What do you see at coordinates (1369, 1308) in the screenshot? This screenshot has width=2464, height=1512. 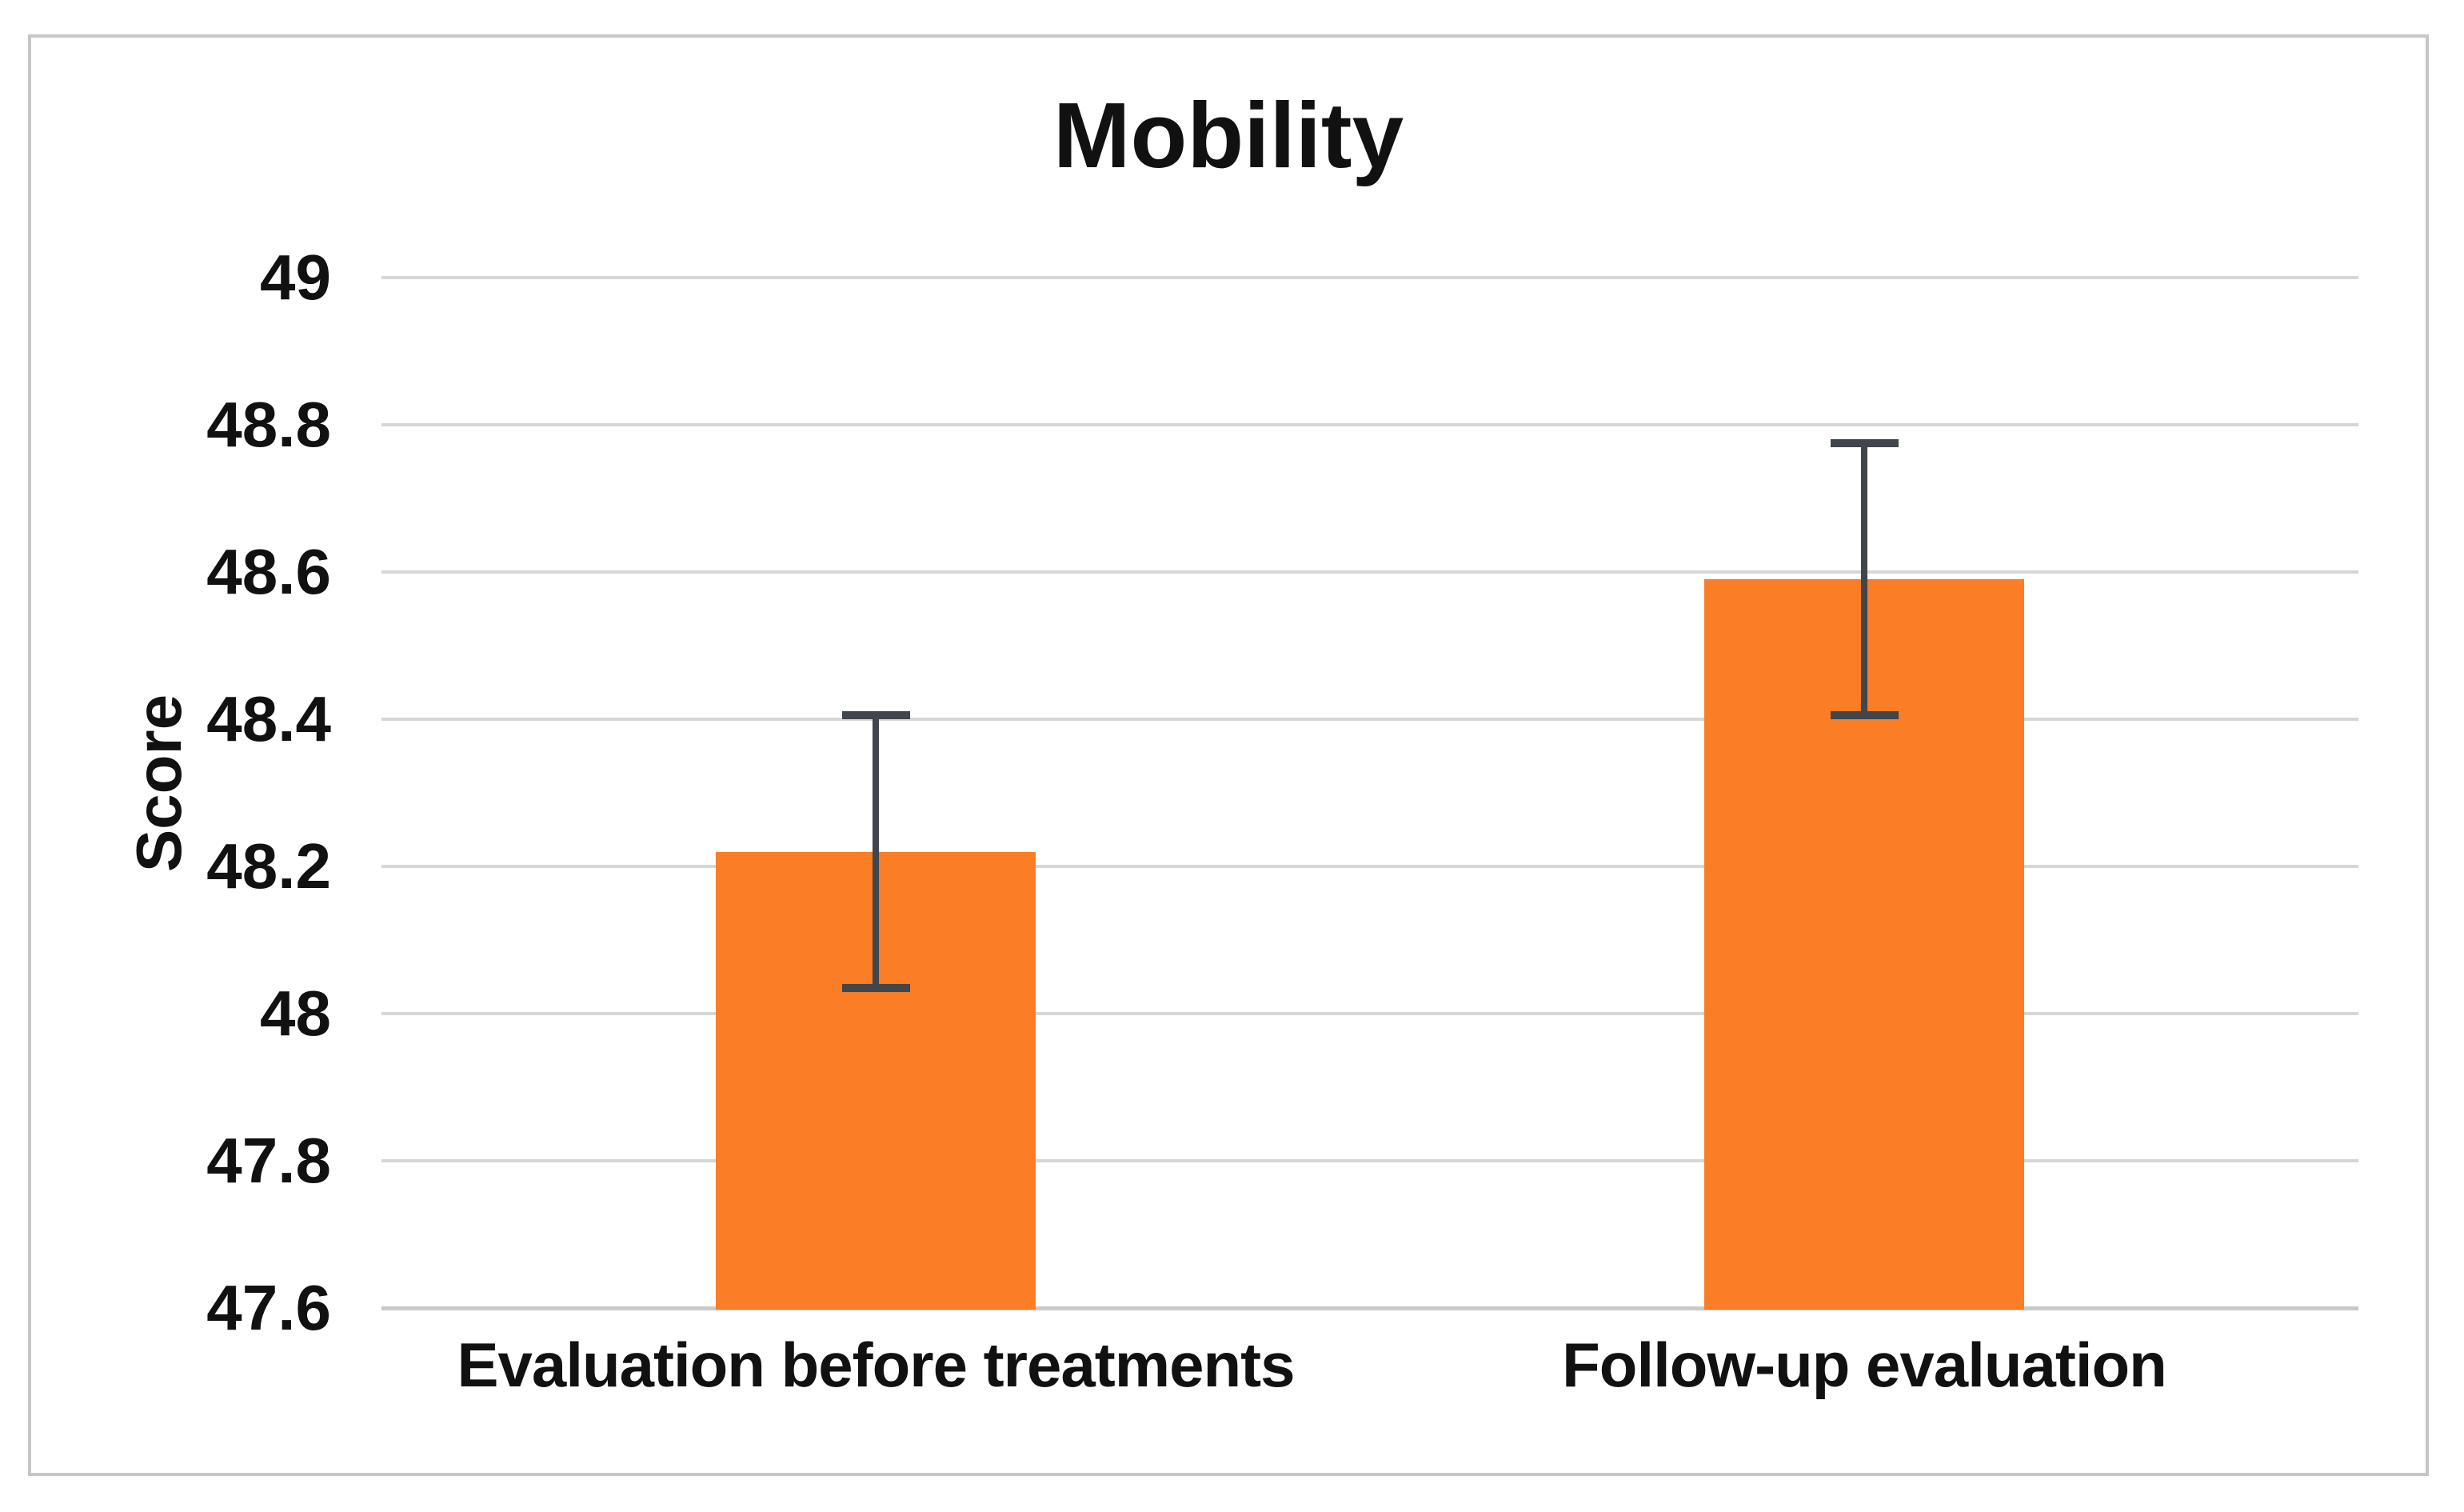 I see `x-axis-line` at bounding box center [1369, 1308].